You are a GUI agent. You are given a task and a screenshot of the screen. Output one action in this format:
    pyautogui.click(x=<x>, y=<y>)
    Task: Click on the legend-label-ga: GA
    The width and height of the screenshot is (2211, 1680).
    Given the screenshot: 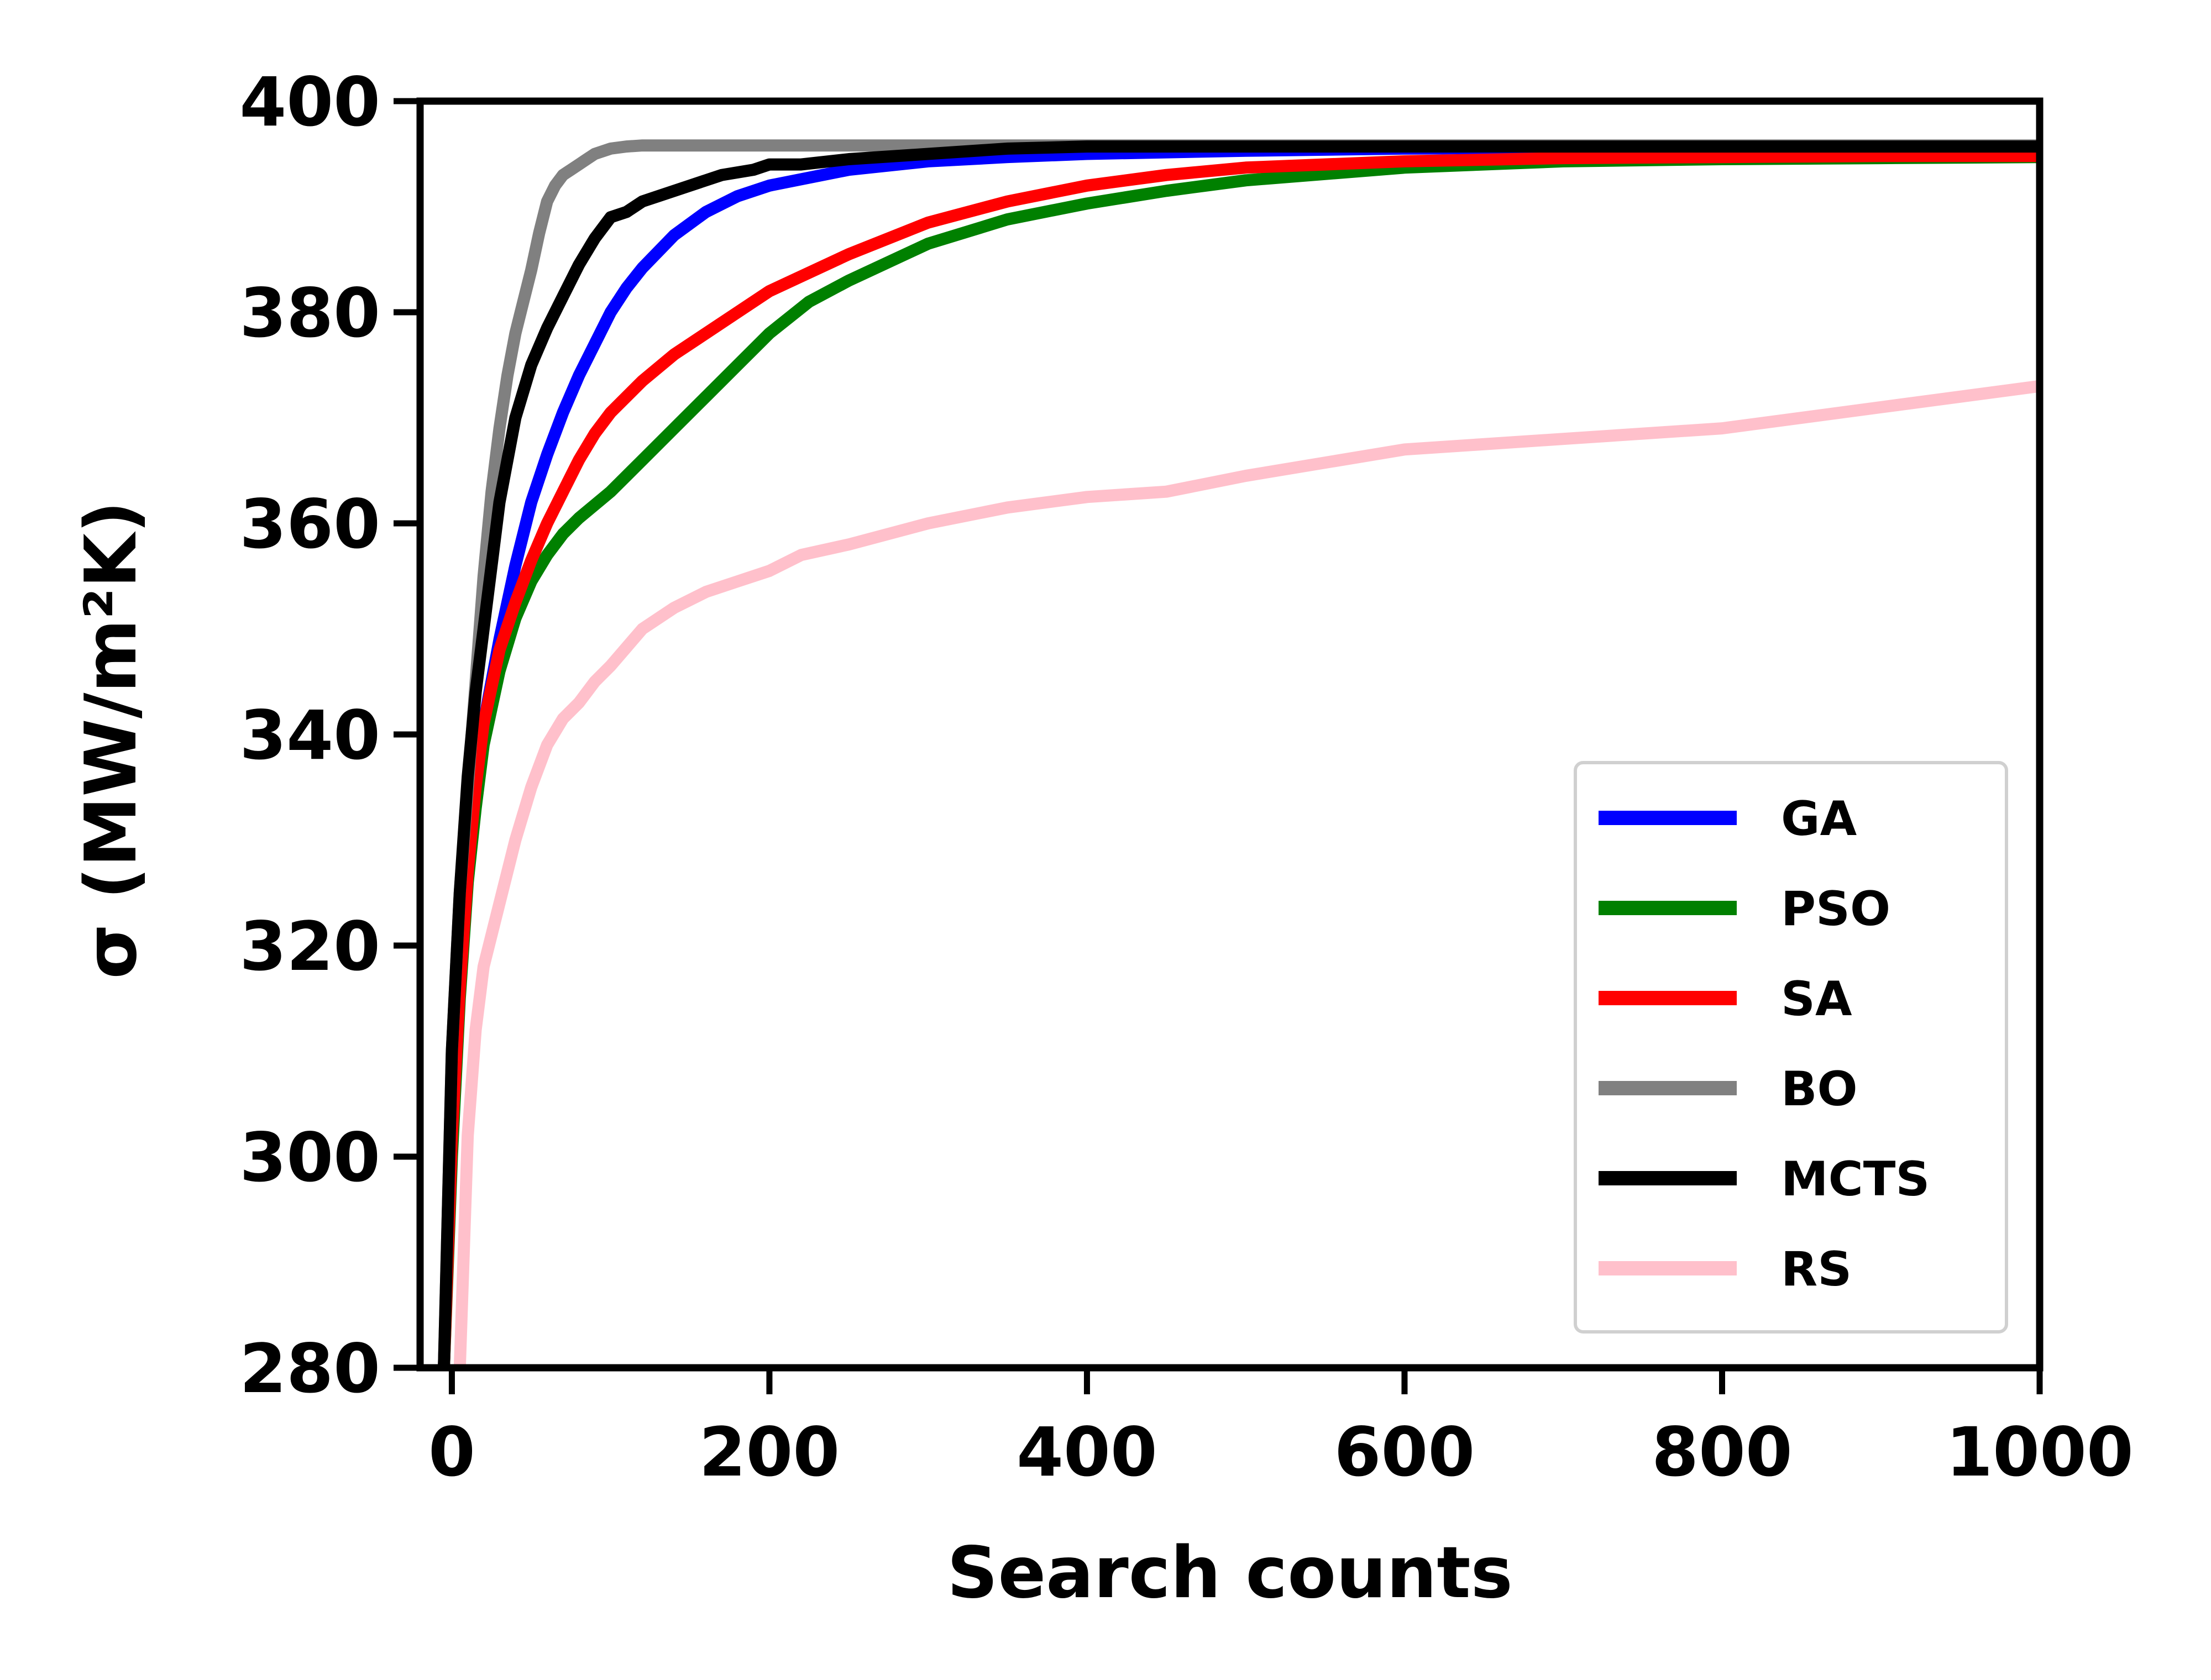 What is the action you would take?
    pyautogui.click(x=1819, y=819)
    